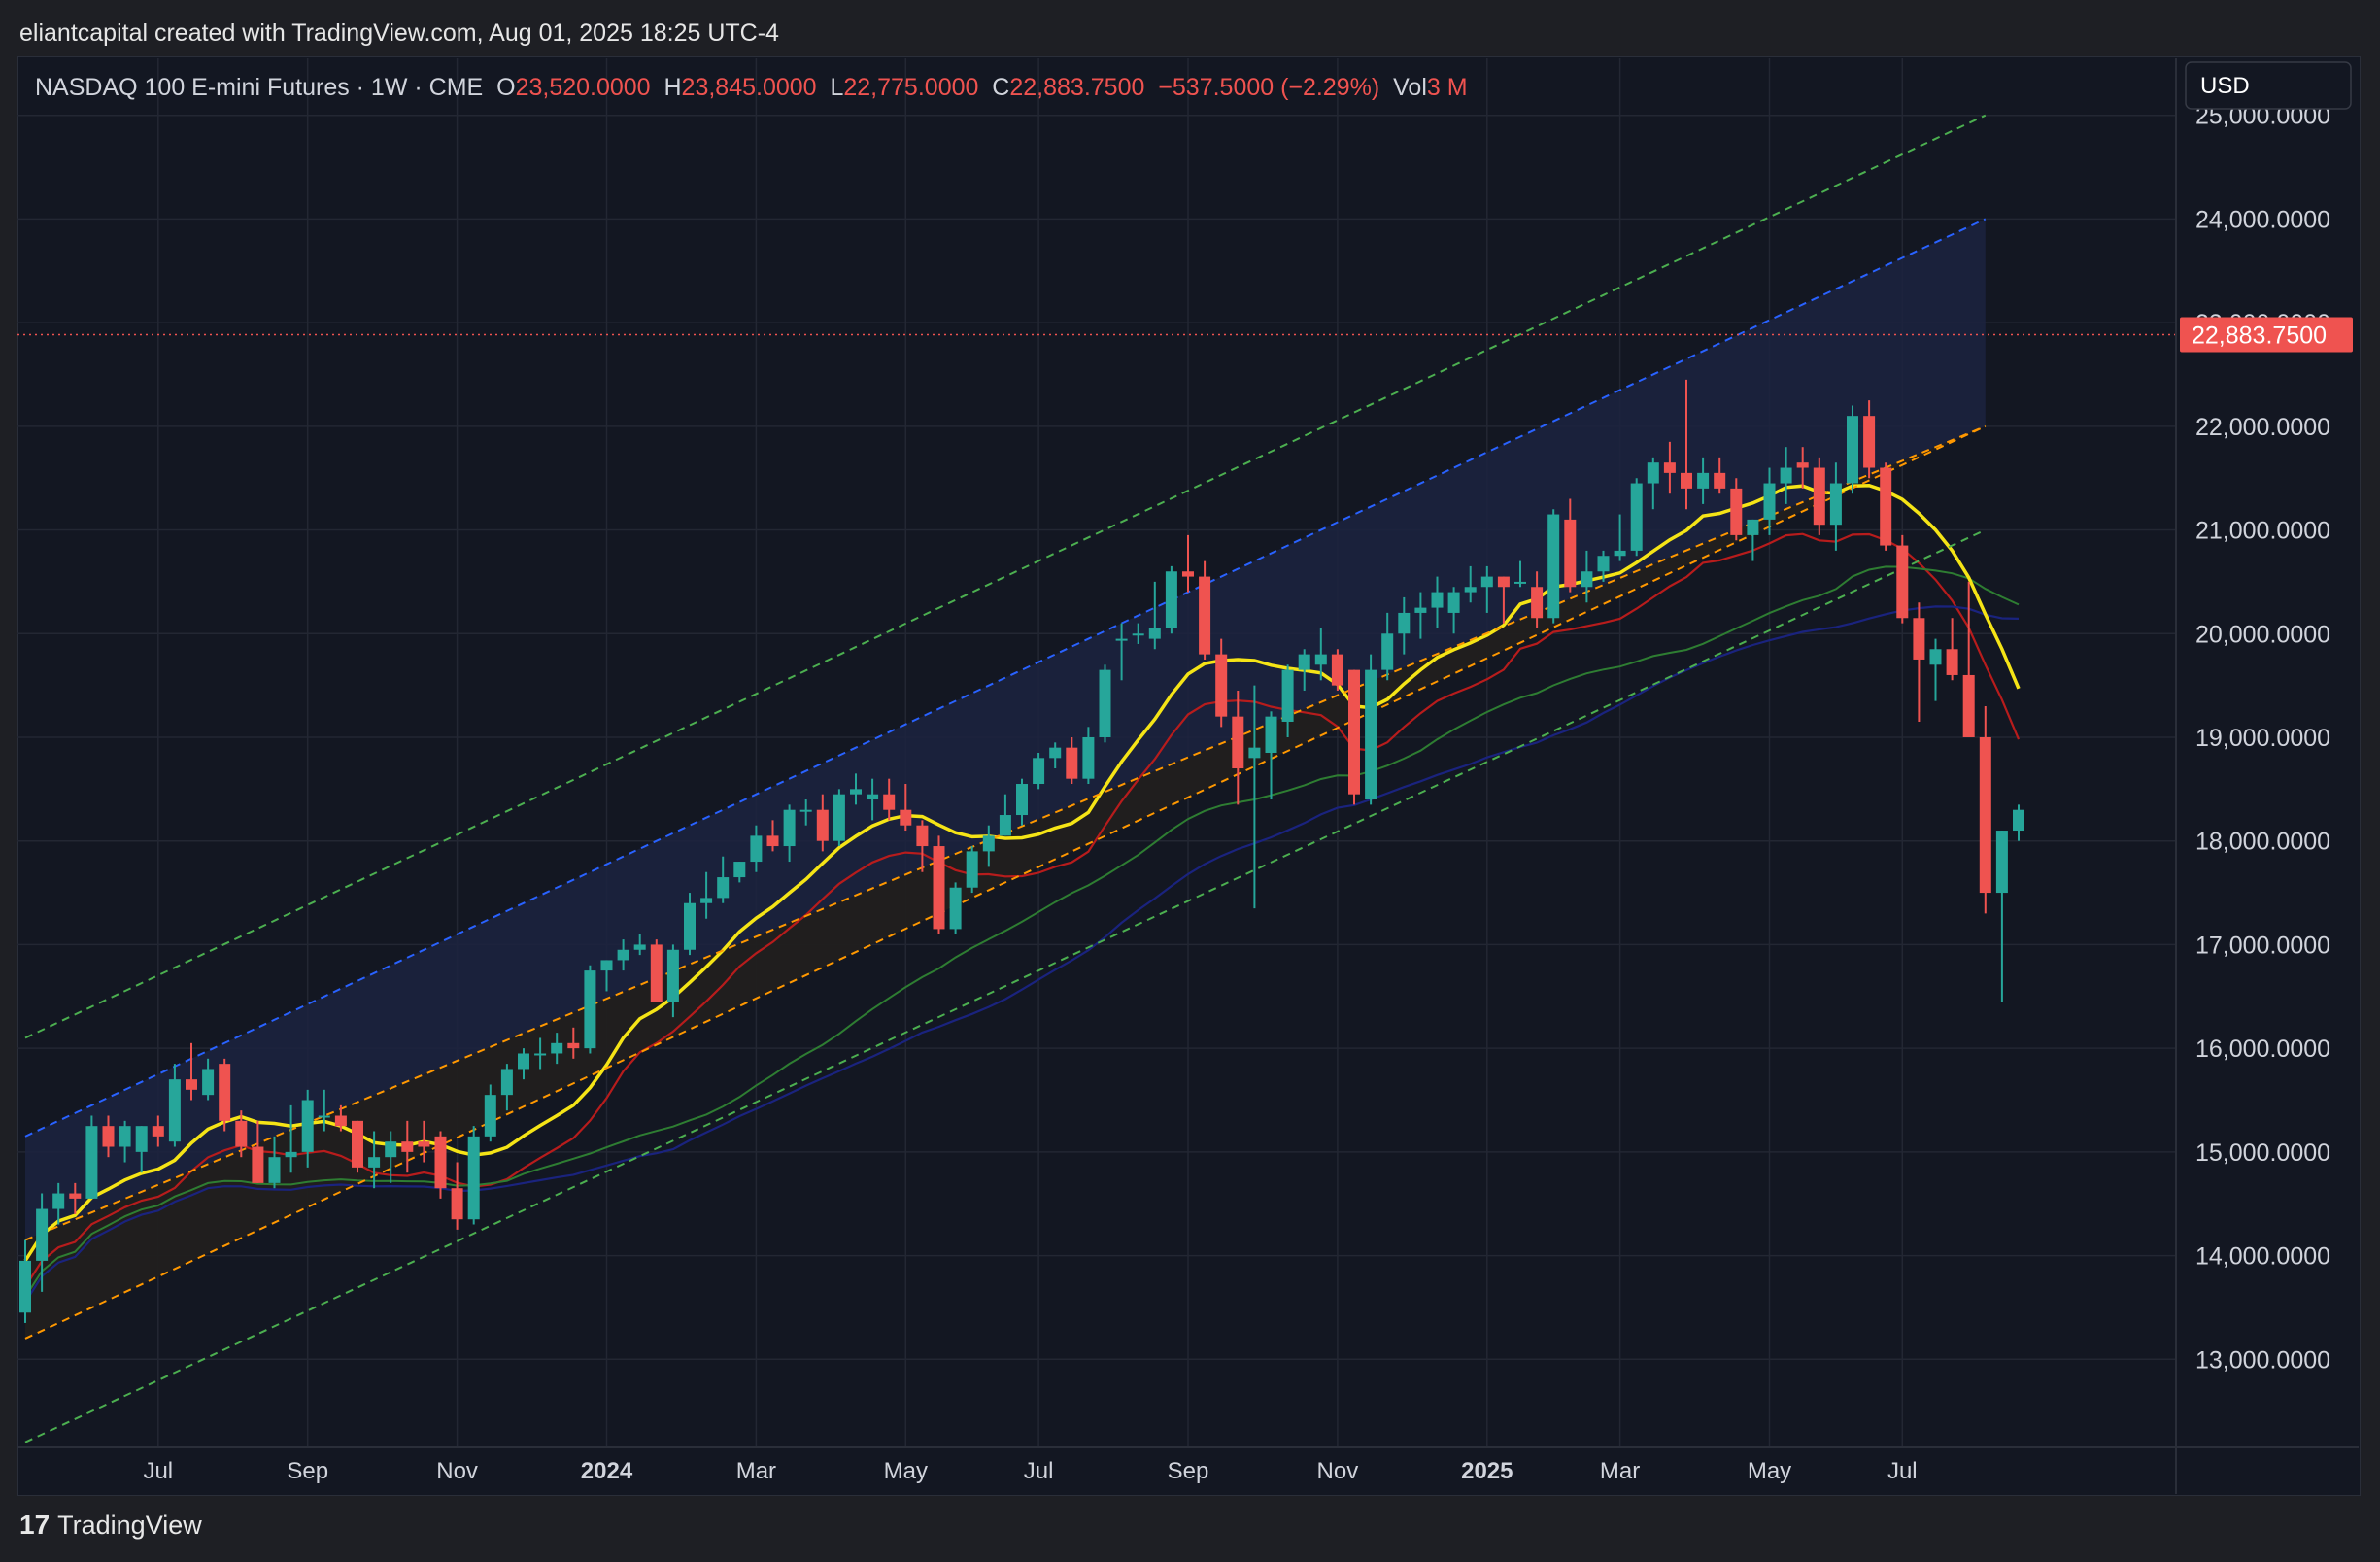 The image size is (2380, 1562). Describe the element at coordinates (1403, 88) in the screenshot. I see `volume-label: Vol` at that location.